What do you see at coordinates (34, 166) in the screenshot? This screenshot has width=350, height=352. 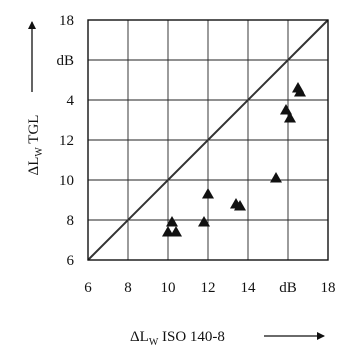 I see `y-axis-label-delta: ΔL` at bounding box center [34, 166].